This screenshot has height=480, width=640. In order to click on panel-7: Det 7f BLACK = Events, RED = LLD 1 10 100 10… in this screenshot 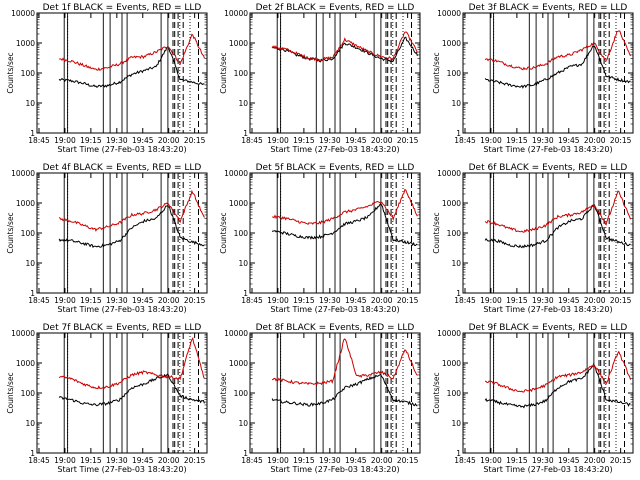, I will do `click(107, 398)`.